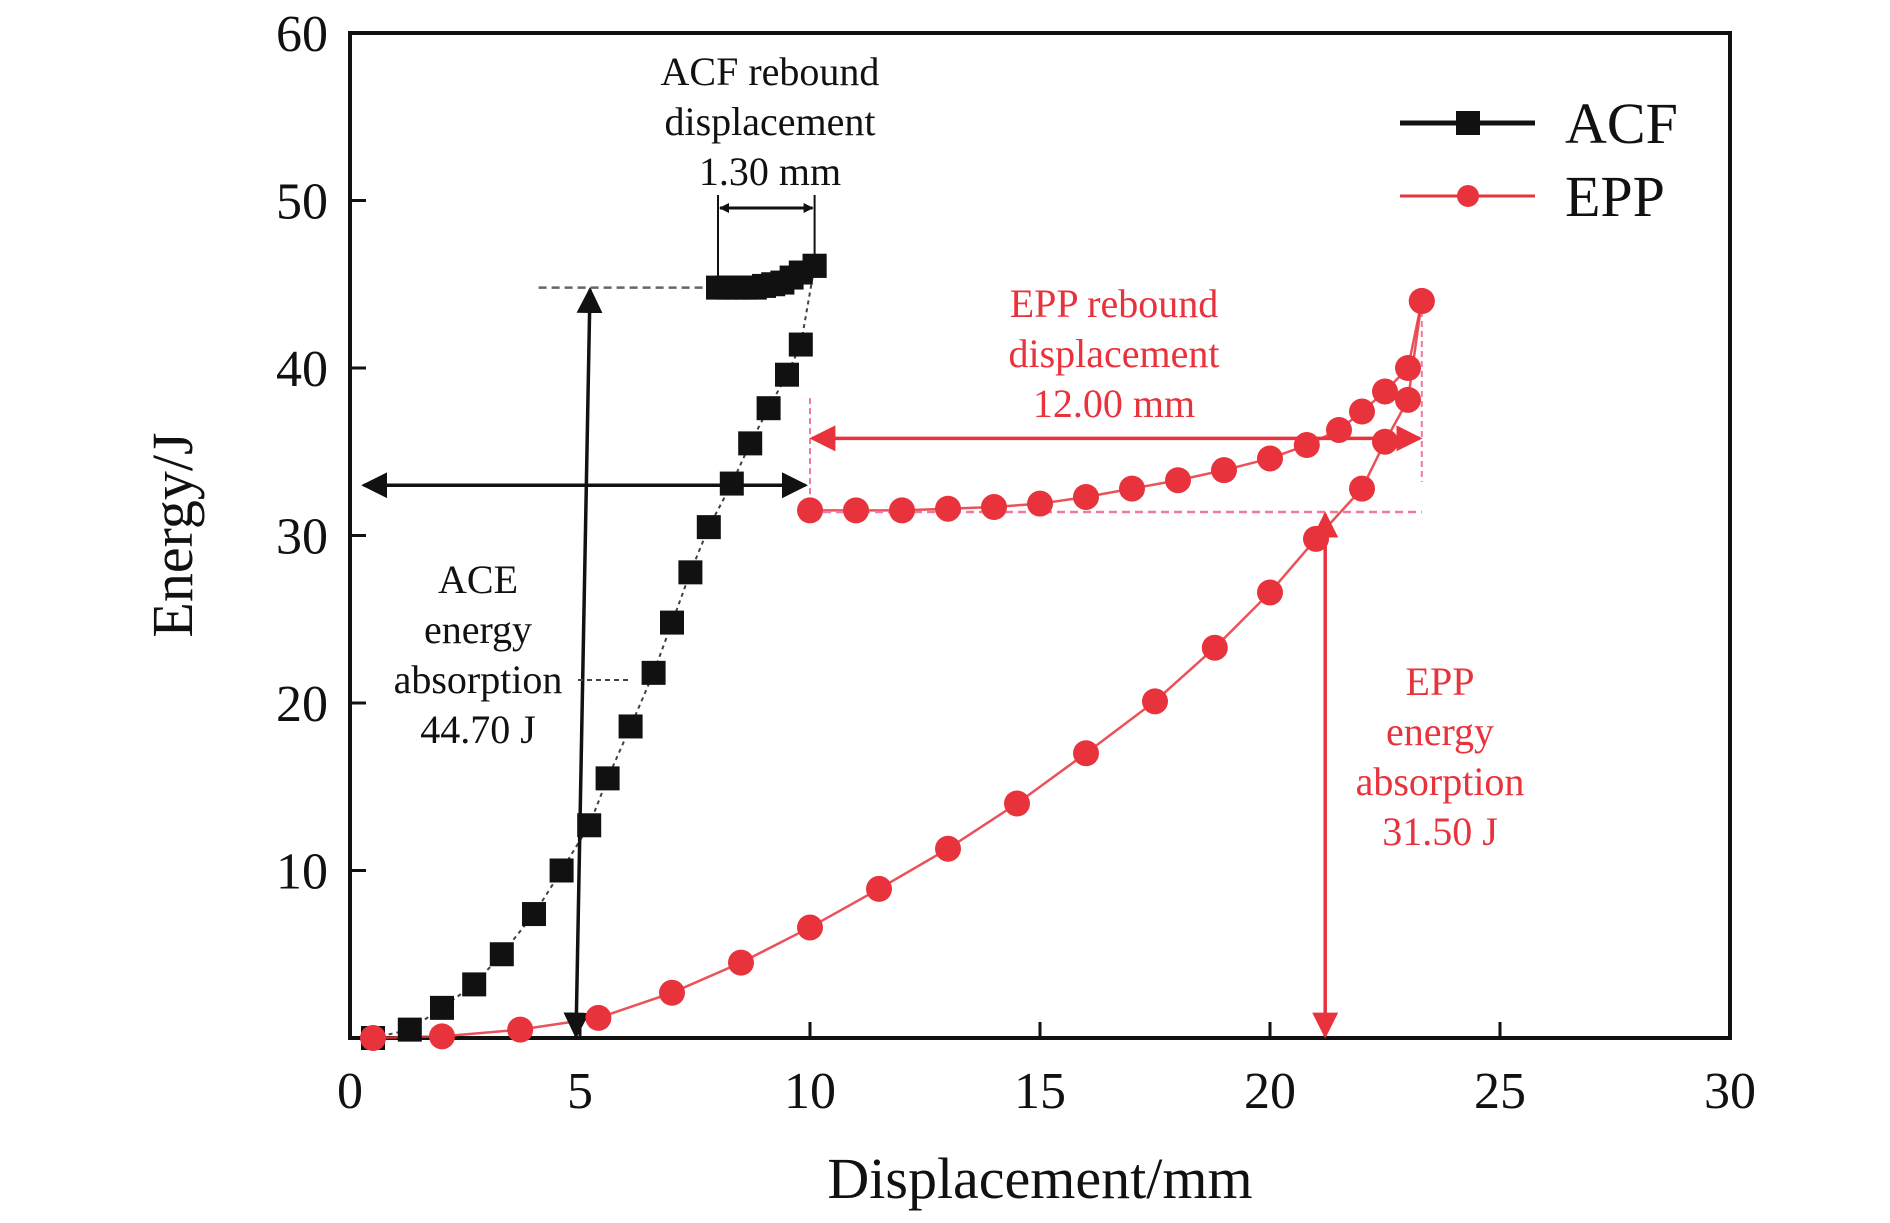 The image size is (1890, 1223). Describe the element at coordinates (478, 579) in the screenshot. I see `acf-absorption-label-line-0: ACE` at that location.